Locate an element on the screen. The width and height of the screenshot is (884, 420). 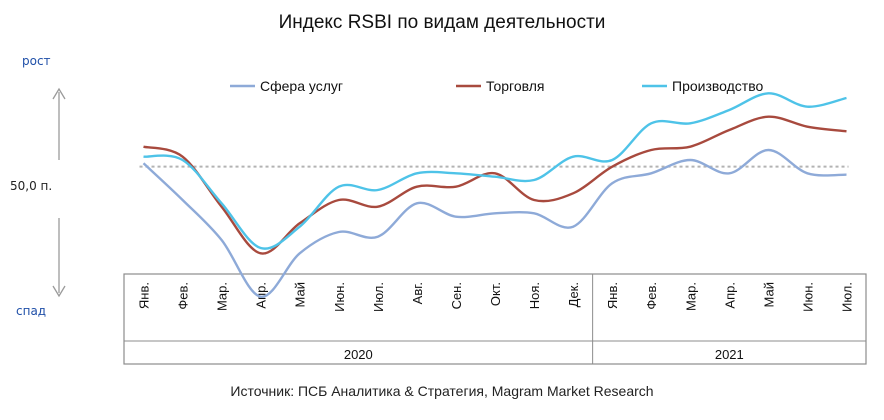
up-indicator-label: рост is located at coordinates (36, 61).